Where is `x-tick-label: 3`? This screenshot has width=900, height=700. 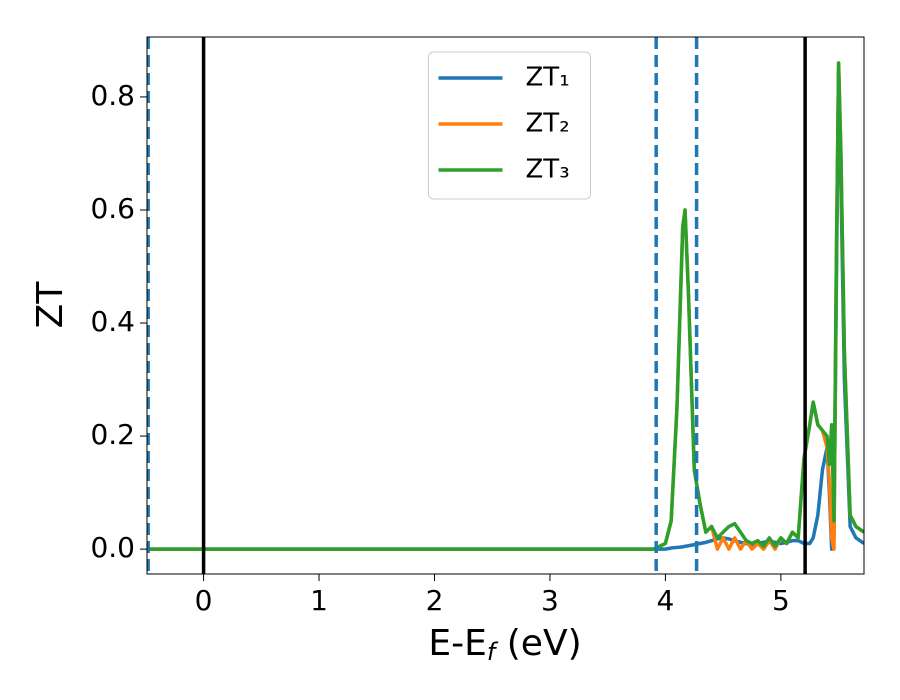 x-tick-label: 3 is located at coordinates (550, 600).